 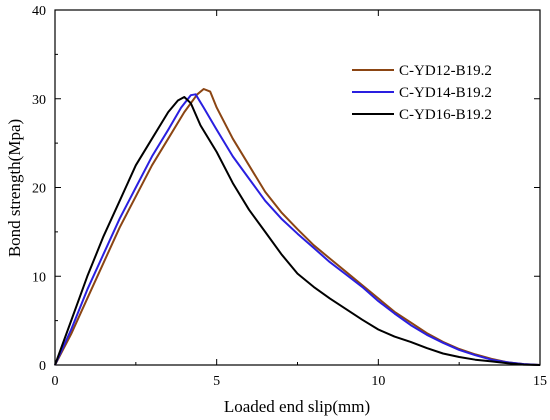 I want to click on y-axis-title: Bond strength(Mpa), so click(x=14, y=188).